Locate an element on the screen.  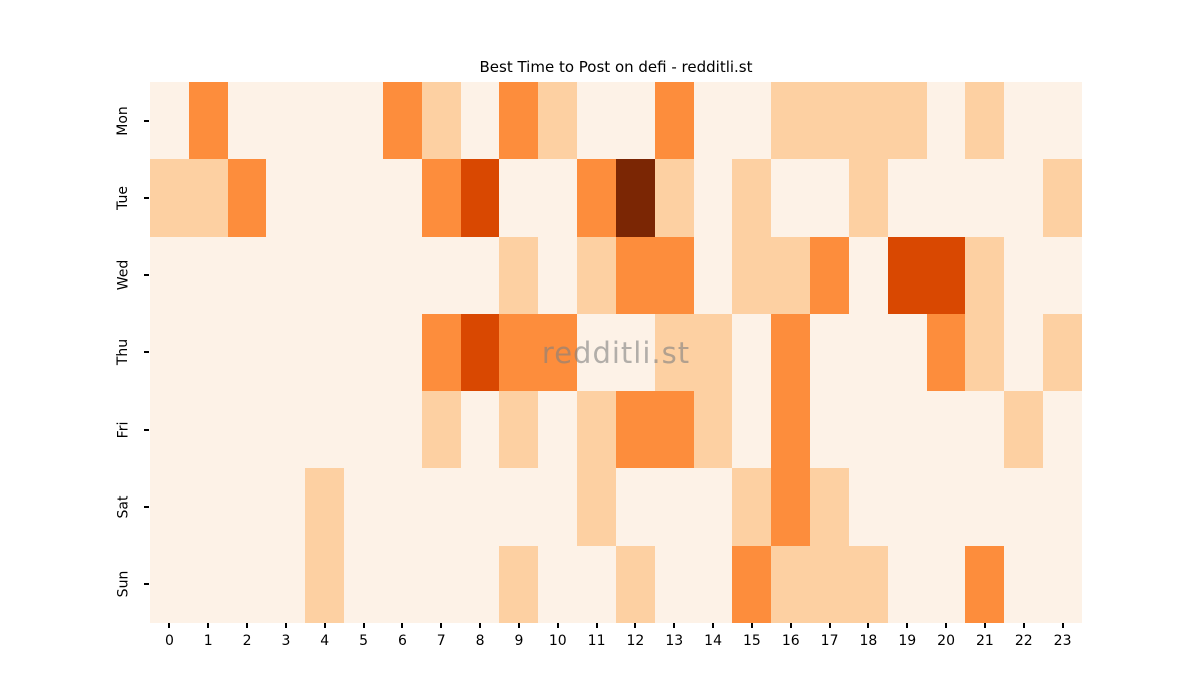
x-tick-label-0: 0 is located at coordinates (169, 641).